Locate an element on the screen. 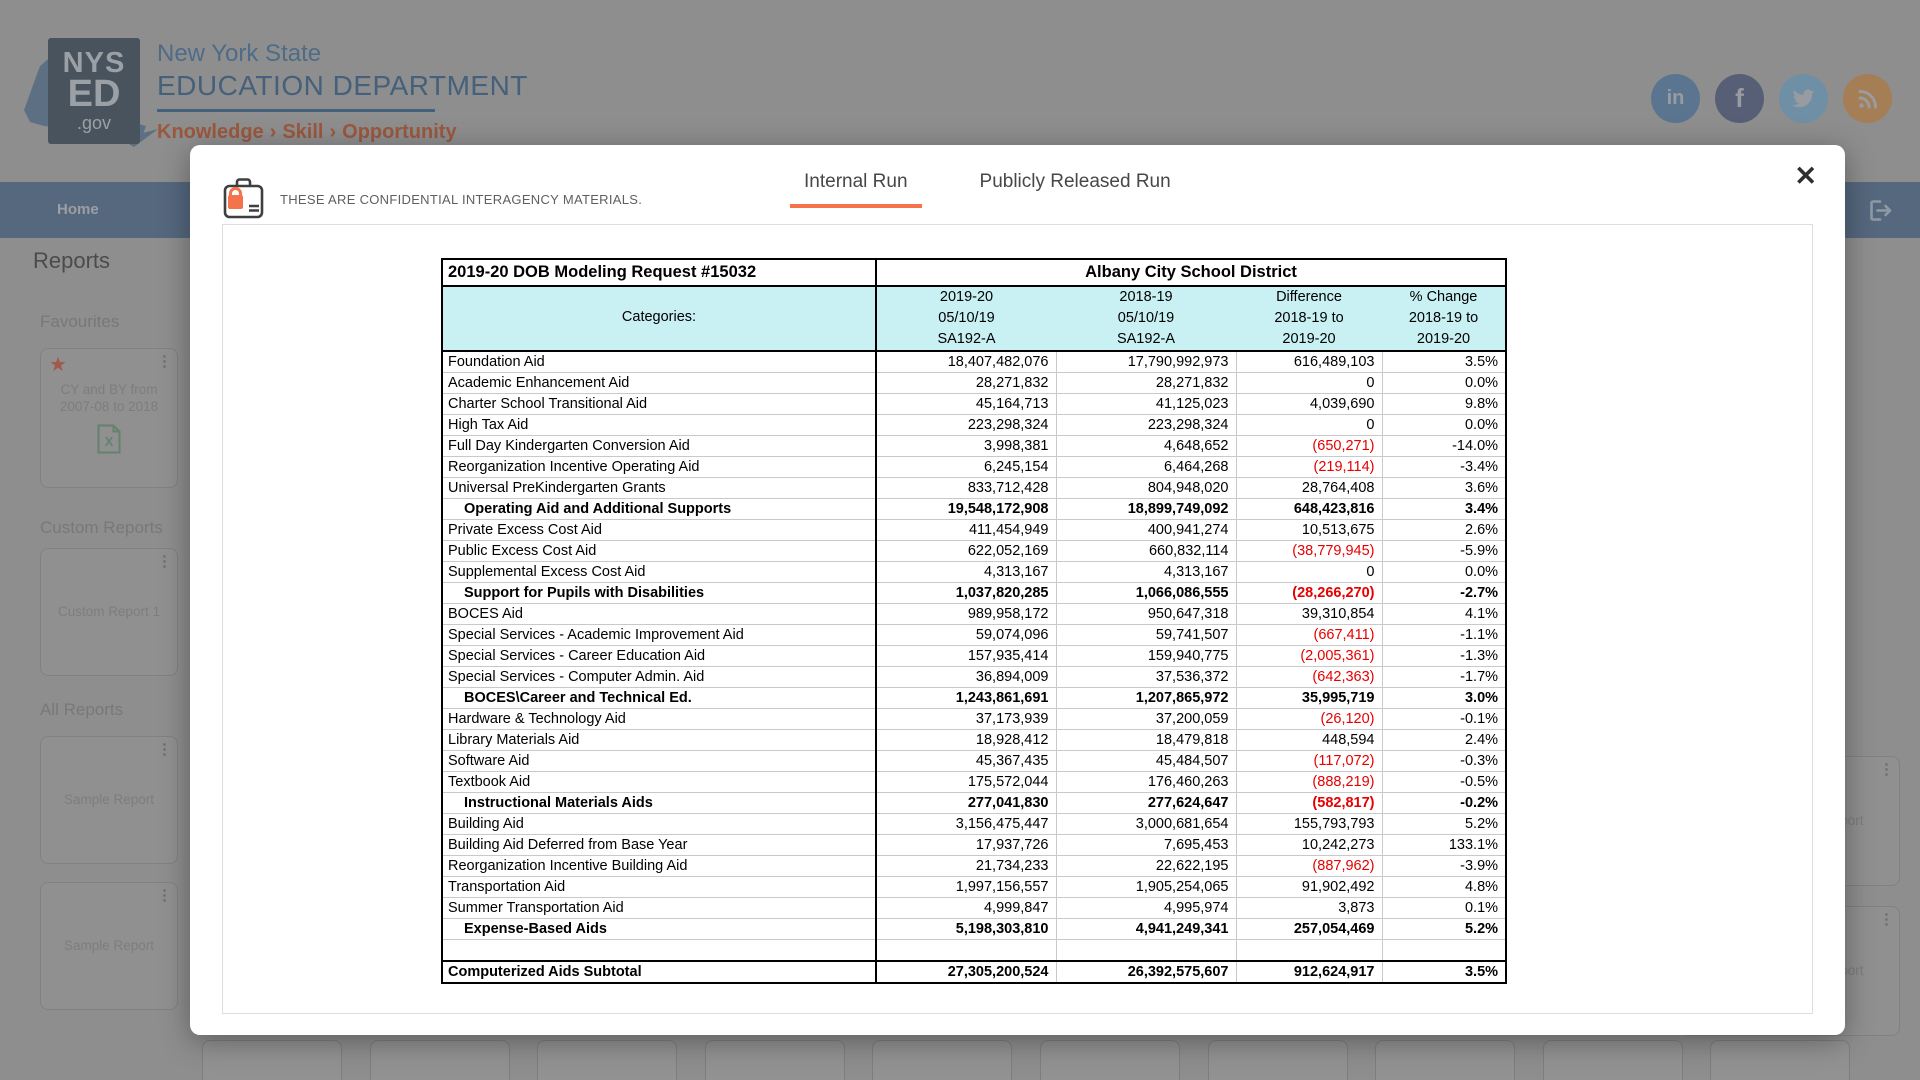 The height and width of the screenshot is (1080, 1920). value-cell: 5.2% is located at coordinates (1444, 824).